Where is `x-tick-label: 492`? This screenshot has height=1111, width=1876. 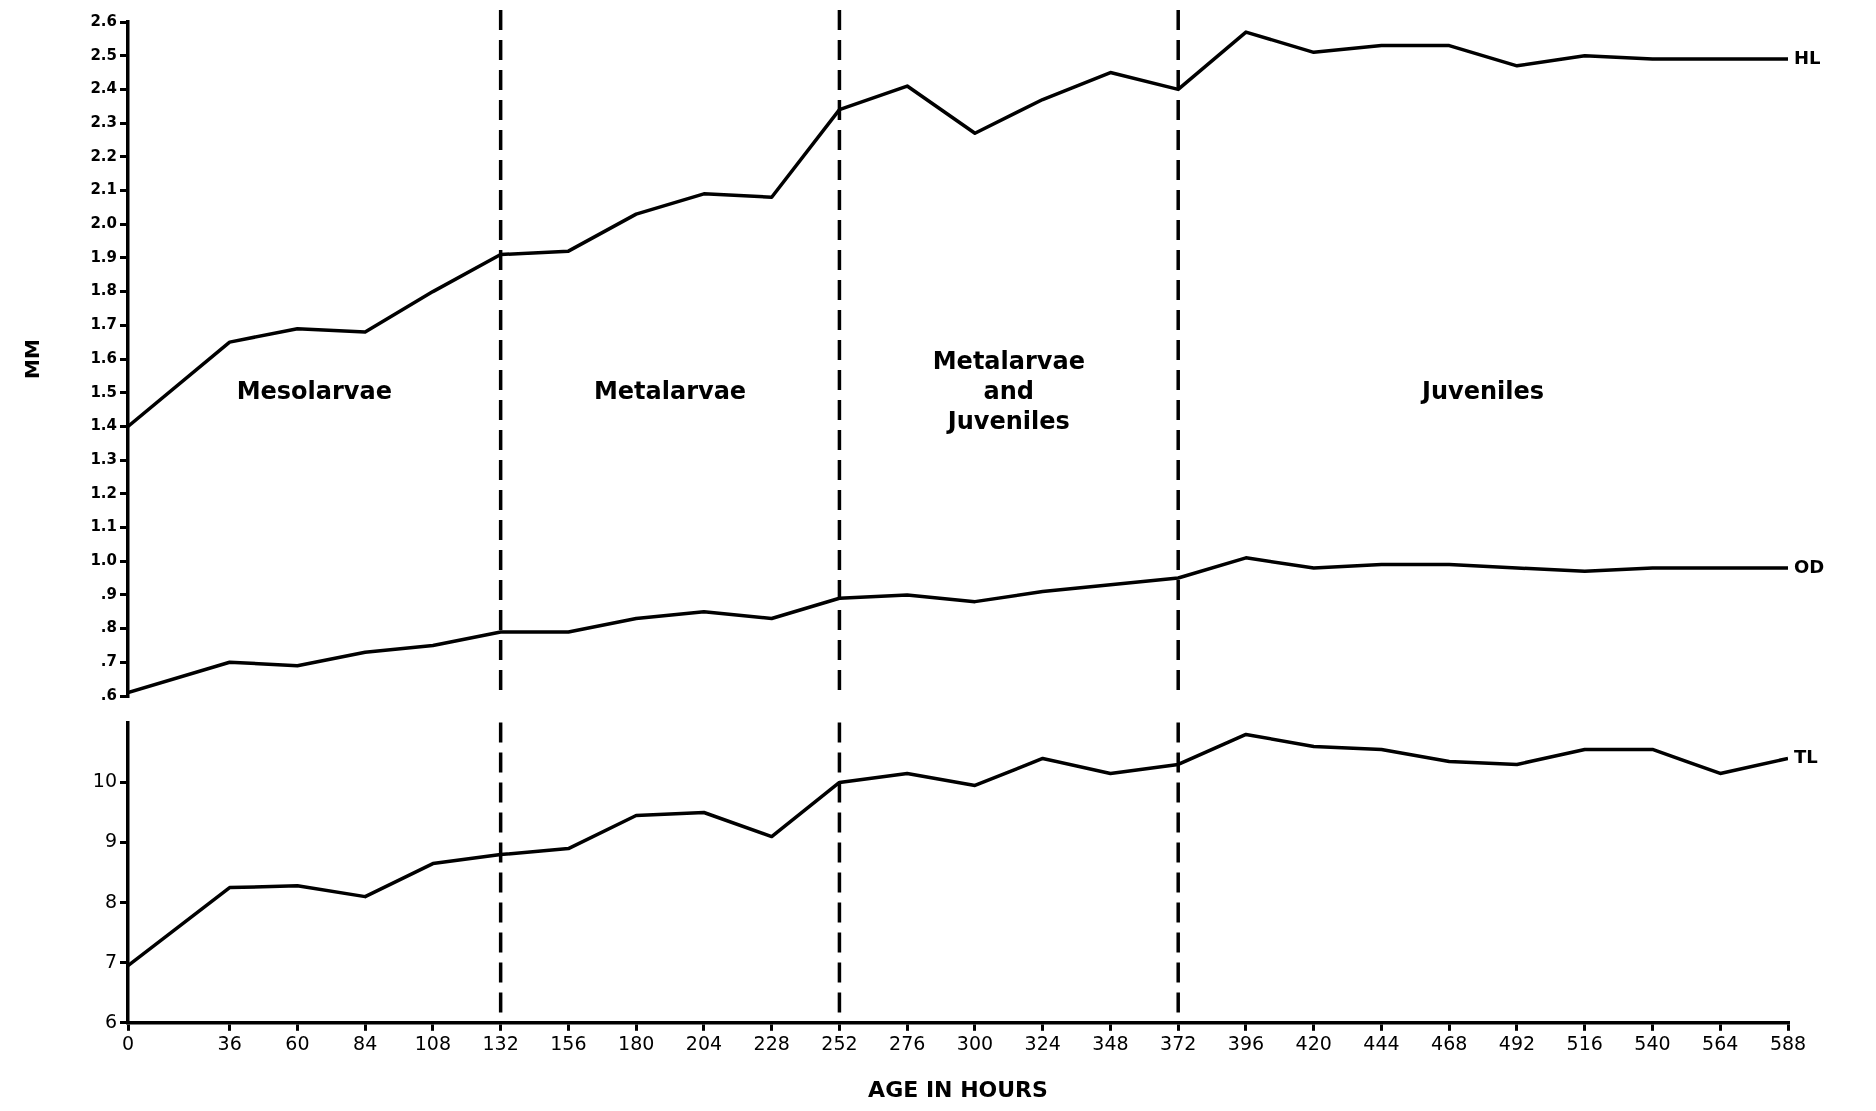 x-tick-label: 492 is located at coordinates (1517, 1043).